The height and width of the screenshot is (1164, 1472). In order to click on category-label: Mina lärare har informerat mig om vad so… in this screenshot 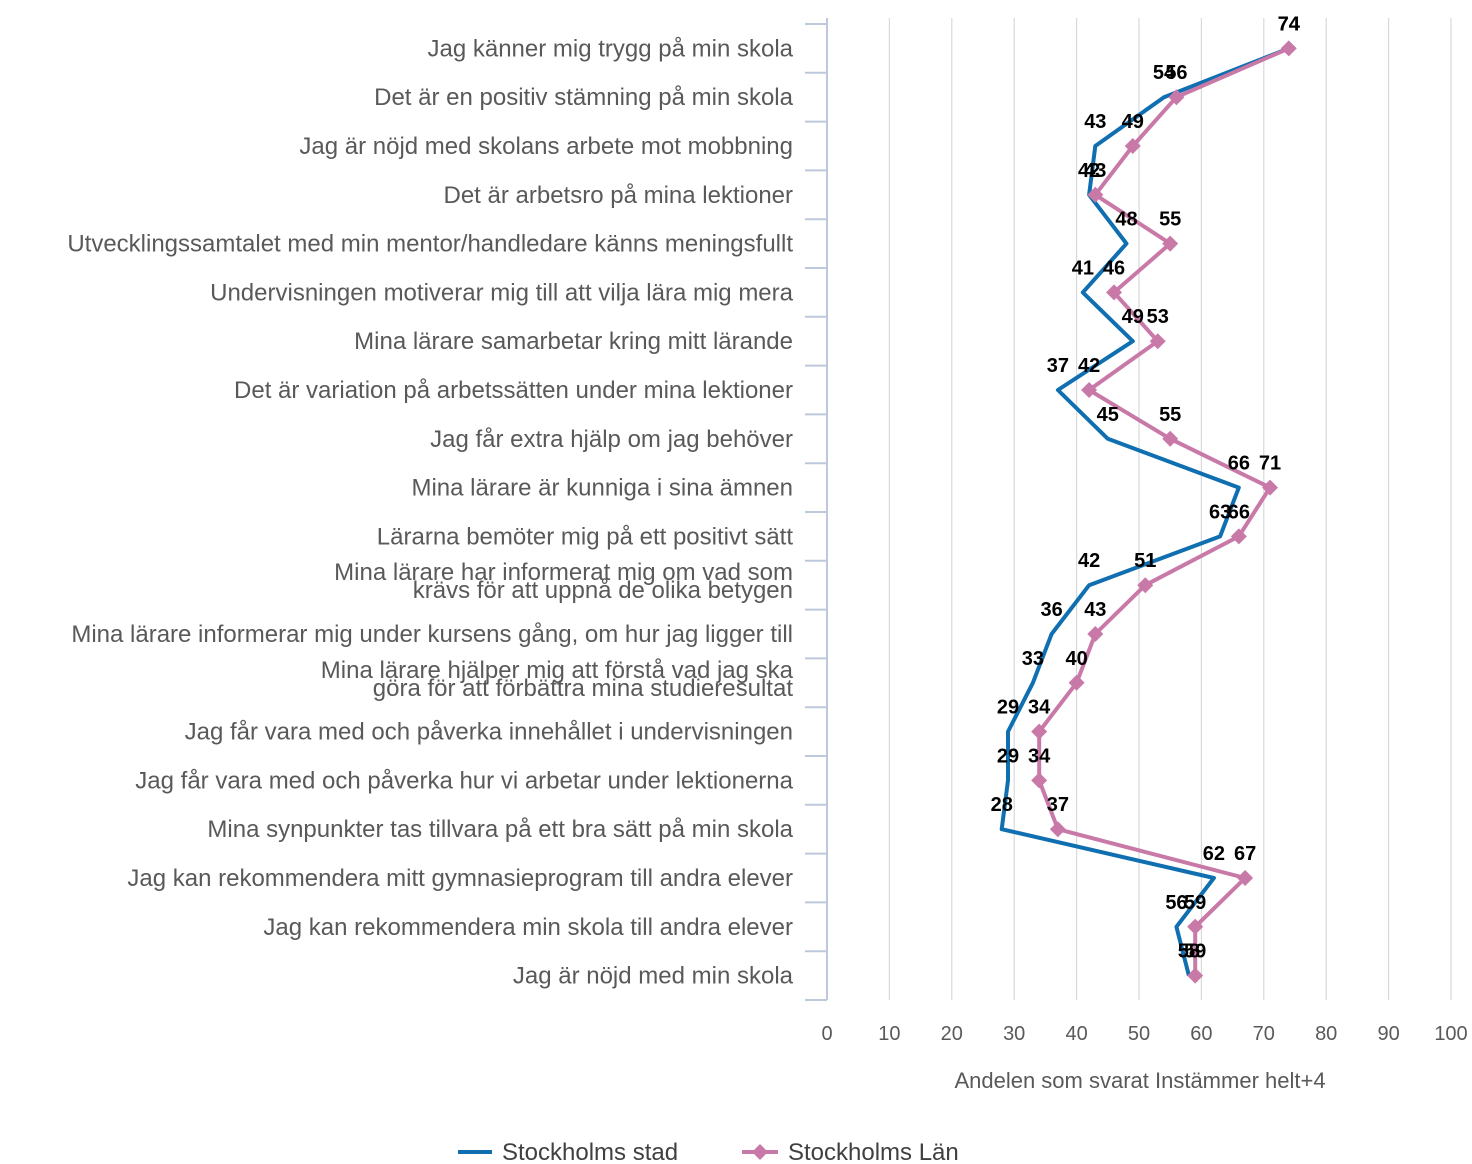, I will do `click(563, 581)`.